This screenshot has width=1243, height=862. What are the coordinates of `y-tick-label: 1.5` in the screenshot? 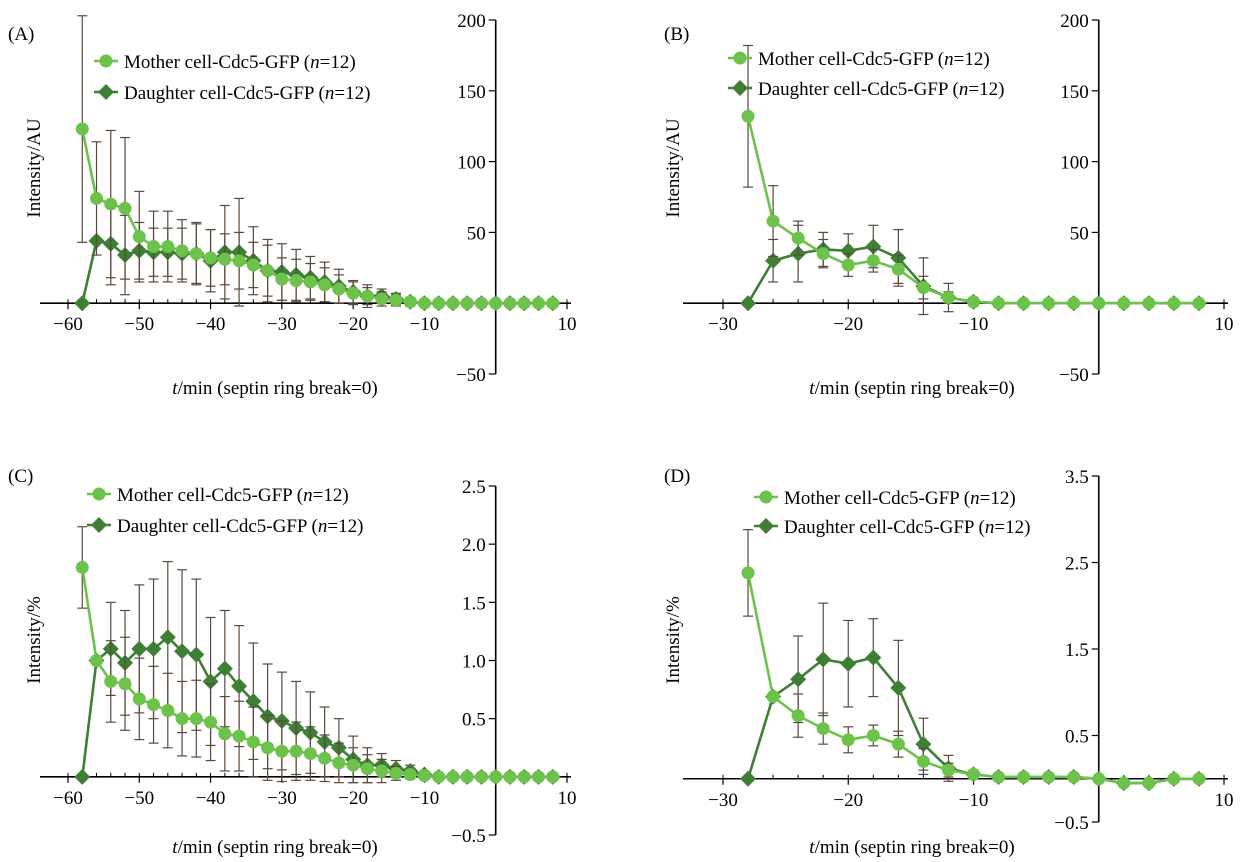 It's located at (1077, 650).